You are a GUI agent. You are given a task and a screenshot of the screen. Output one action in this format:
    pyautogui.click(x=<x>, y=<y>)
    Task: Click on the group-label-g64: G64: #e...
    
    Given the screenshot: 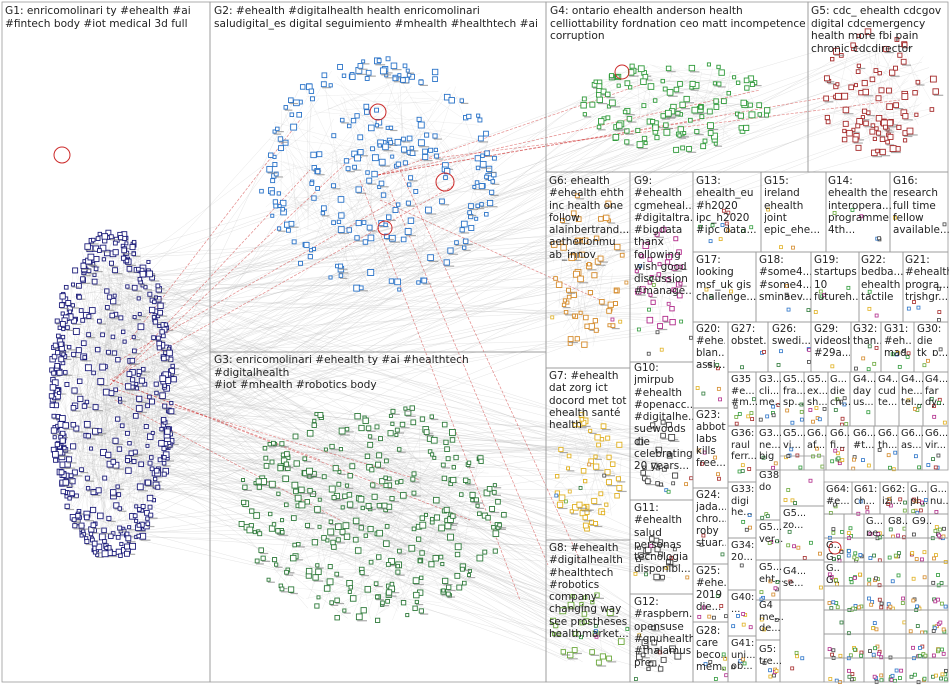 What is the action you would take?
    pyautogui.click(x=839, y=498)
    